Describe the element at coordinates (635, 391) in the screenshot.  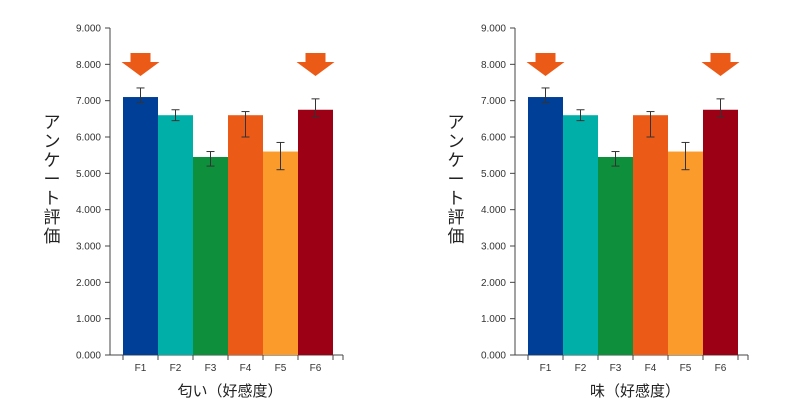
I see `x-axis-title: 味（好感度）` at that location.